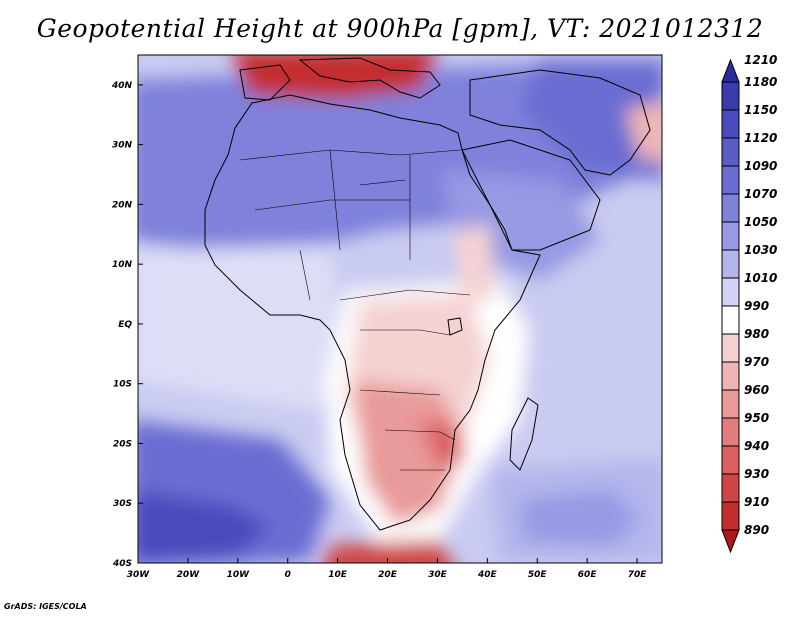  I want to click on mediterranean-low, so click(334, 77).